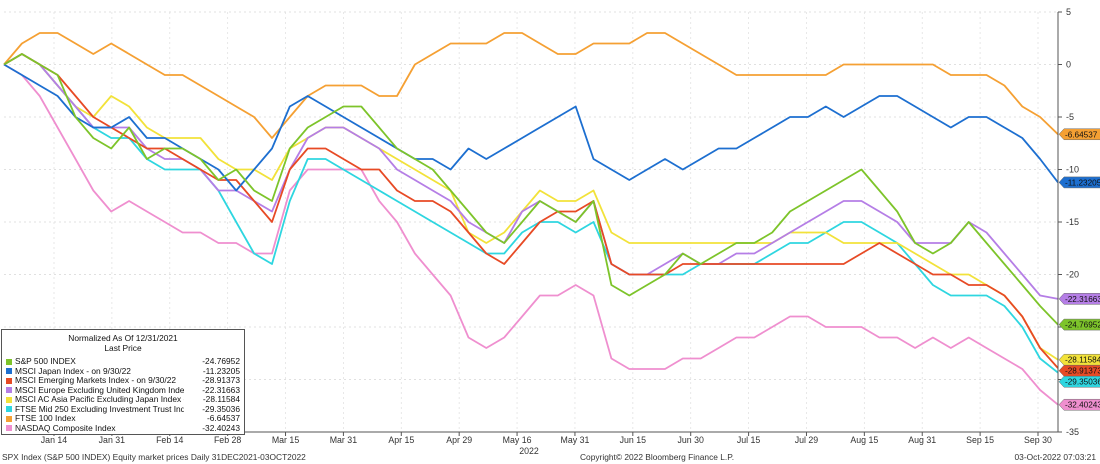 The image size is (1100, 464). I want to click on legend-swatch-sp500, so click(9, 361).